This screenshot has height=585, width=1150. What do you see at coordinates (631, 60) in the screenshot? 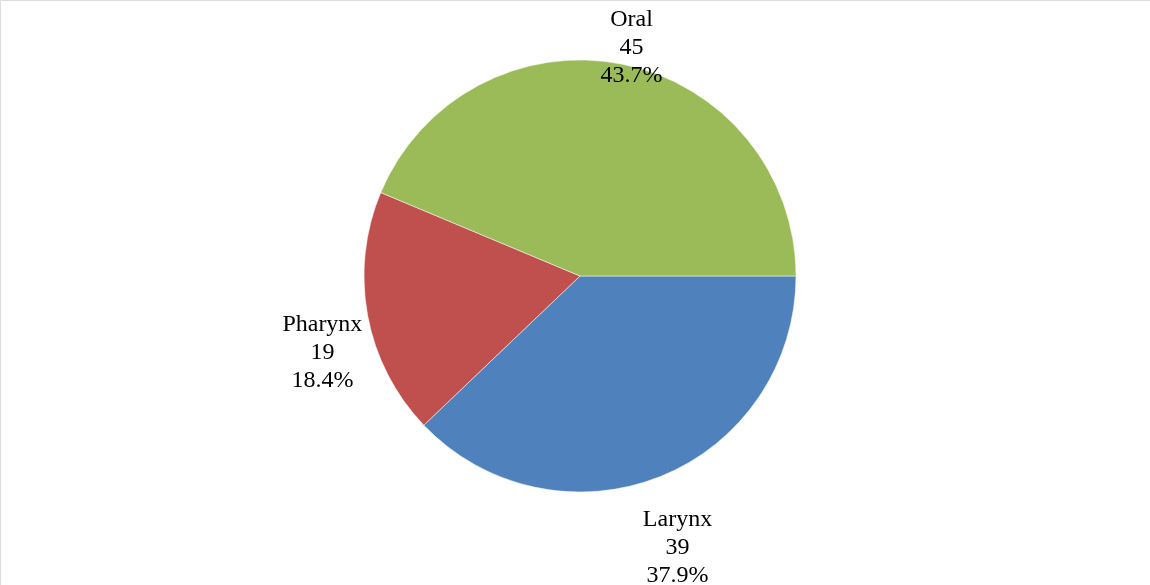
I see `data-label: 45 43.7%` at bounding box center [631, 60].